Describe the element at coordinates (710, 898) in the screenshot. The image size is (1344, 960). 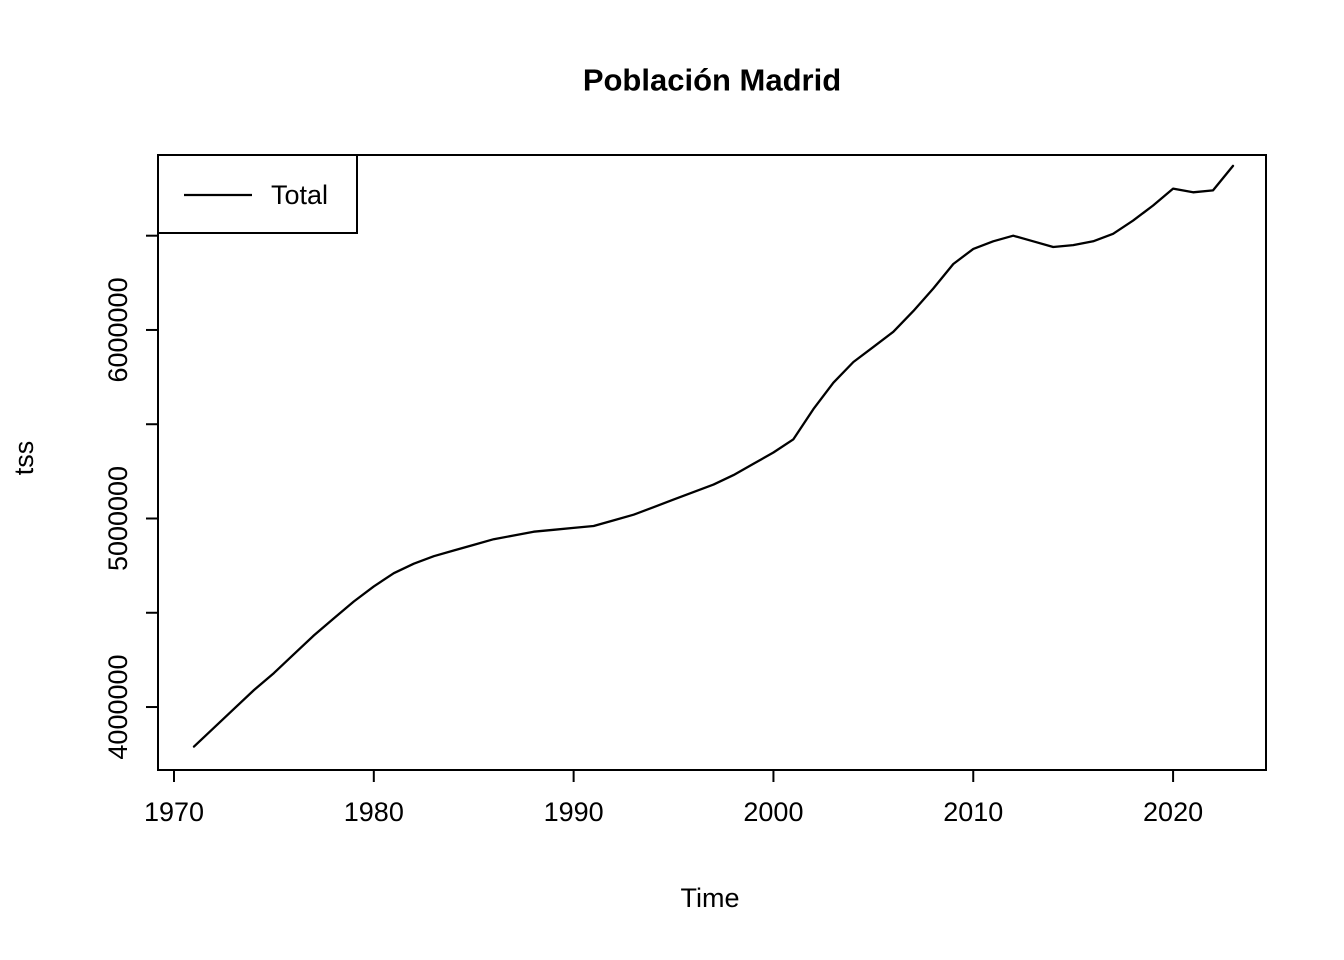
I see `x-axis-title: Time` at that location.